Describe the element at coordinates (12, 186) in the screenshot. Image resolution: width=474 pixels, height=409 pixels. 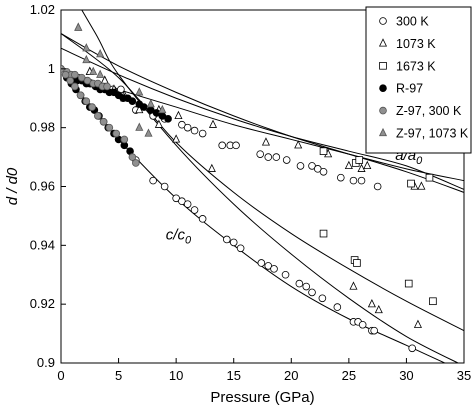
I see `y-axis-label: d / d0` at that location.